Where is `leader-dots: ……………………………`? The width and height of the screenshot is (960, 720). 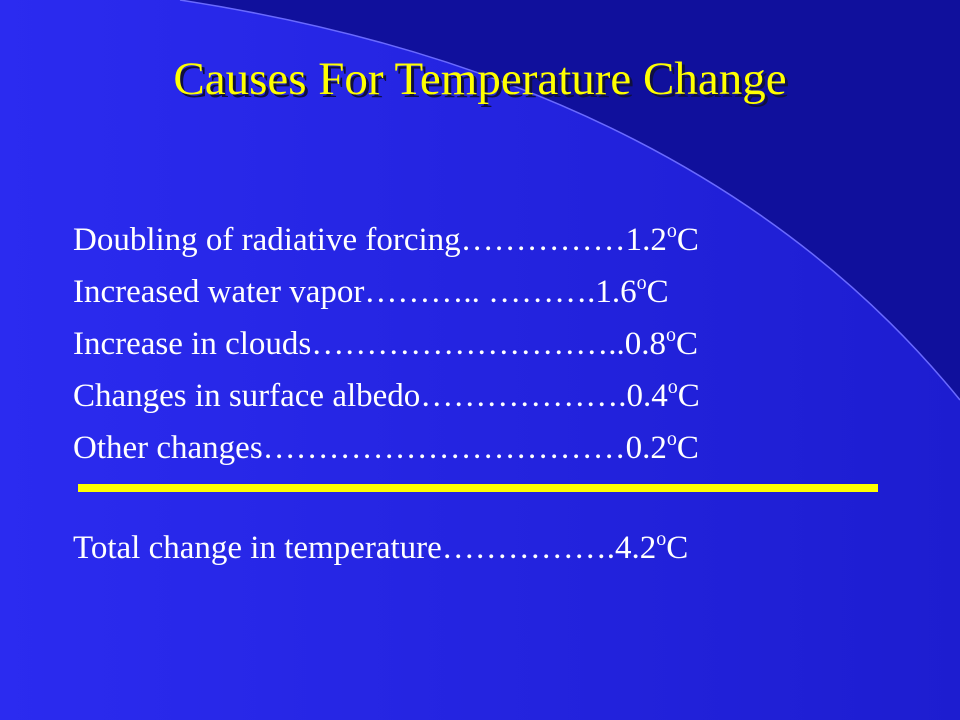 leader-dots: …………………………… is located at coordinates (444, 448).